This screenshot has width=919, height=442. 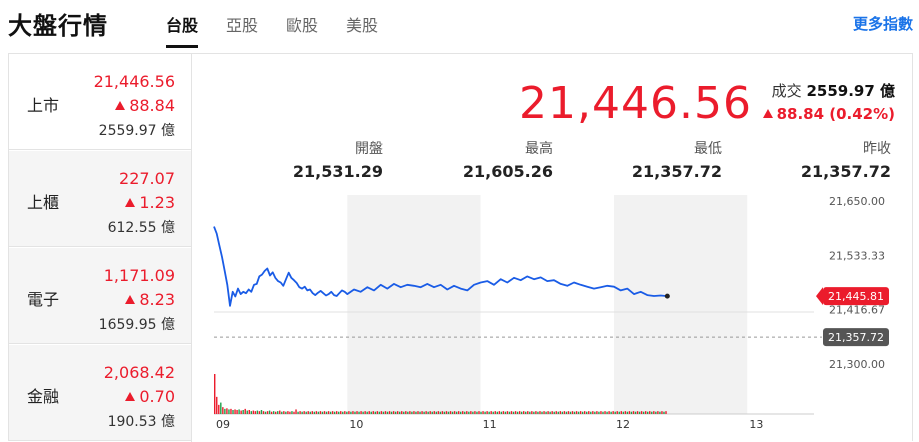 What do you see at coordinates (100, 296) in the screenshot?
I see `sidebar-item-electronics: 電子 1,171.09 8.23 1659.95 億` at bounding box center [100, 296].